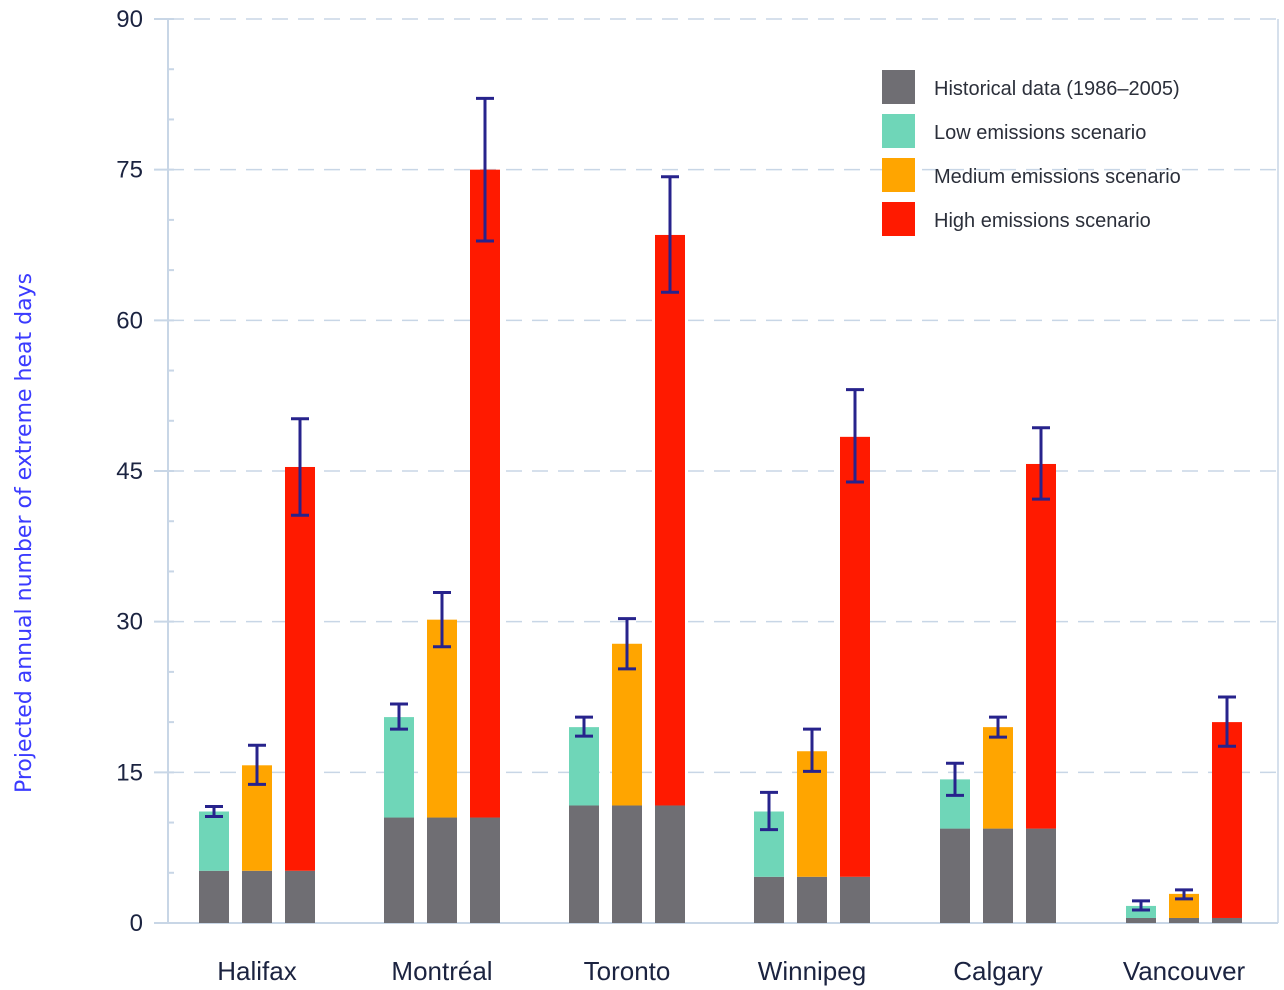 The image size is (1284, 990). What do you see at coordinates (256, 971) in the screenshot?
I see `x-tick-label: Halifax` at bounding box center [256, 971].